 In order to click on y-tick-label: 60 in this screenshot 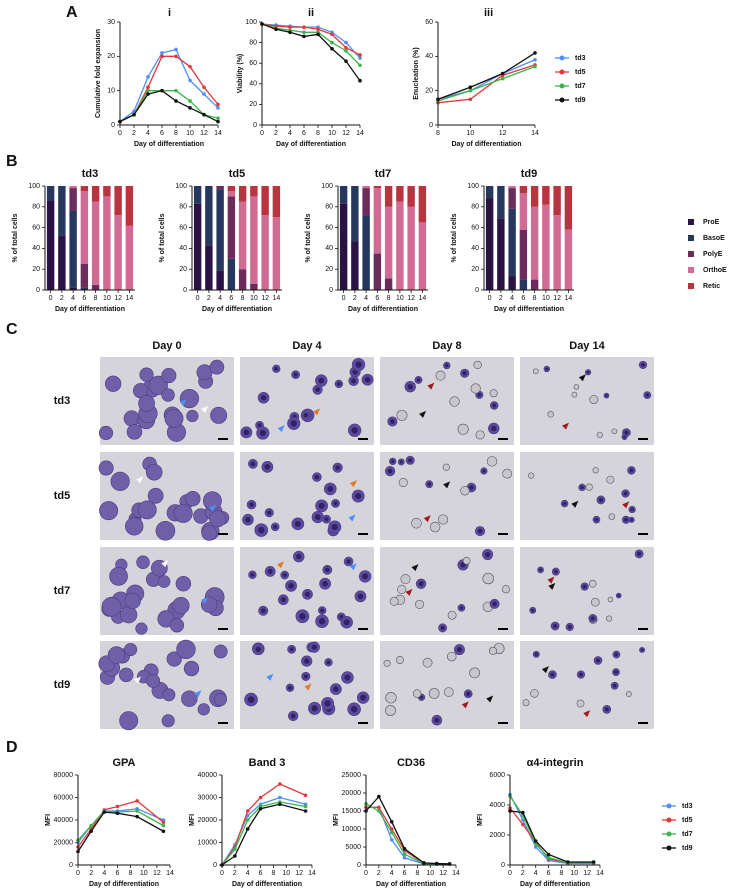, I will do `click(183, 227)`.